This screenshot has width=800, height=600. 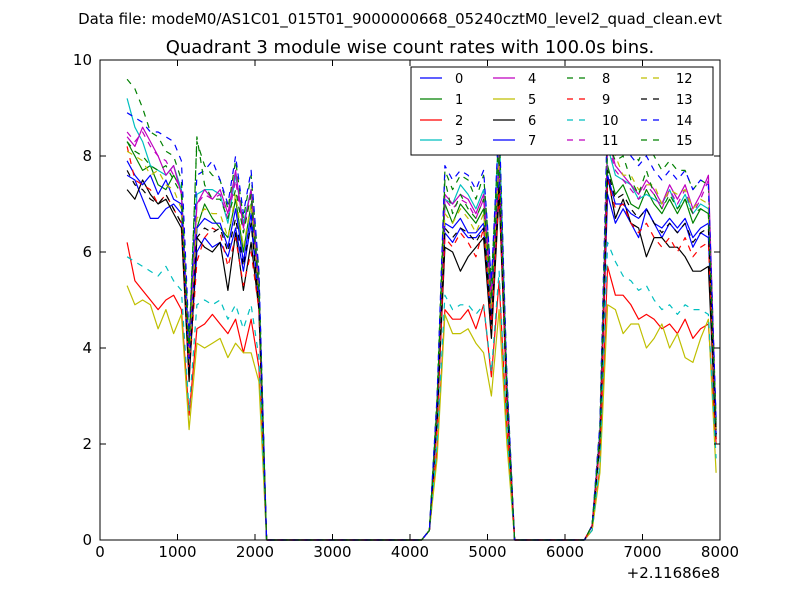 I want to click on legend-label-6: 6, so click(x=532, y=121).